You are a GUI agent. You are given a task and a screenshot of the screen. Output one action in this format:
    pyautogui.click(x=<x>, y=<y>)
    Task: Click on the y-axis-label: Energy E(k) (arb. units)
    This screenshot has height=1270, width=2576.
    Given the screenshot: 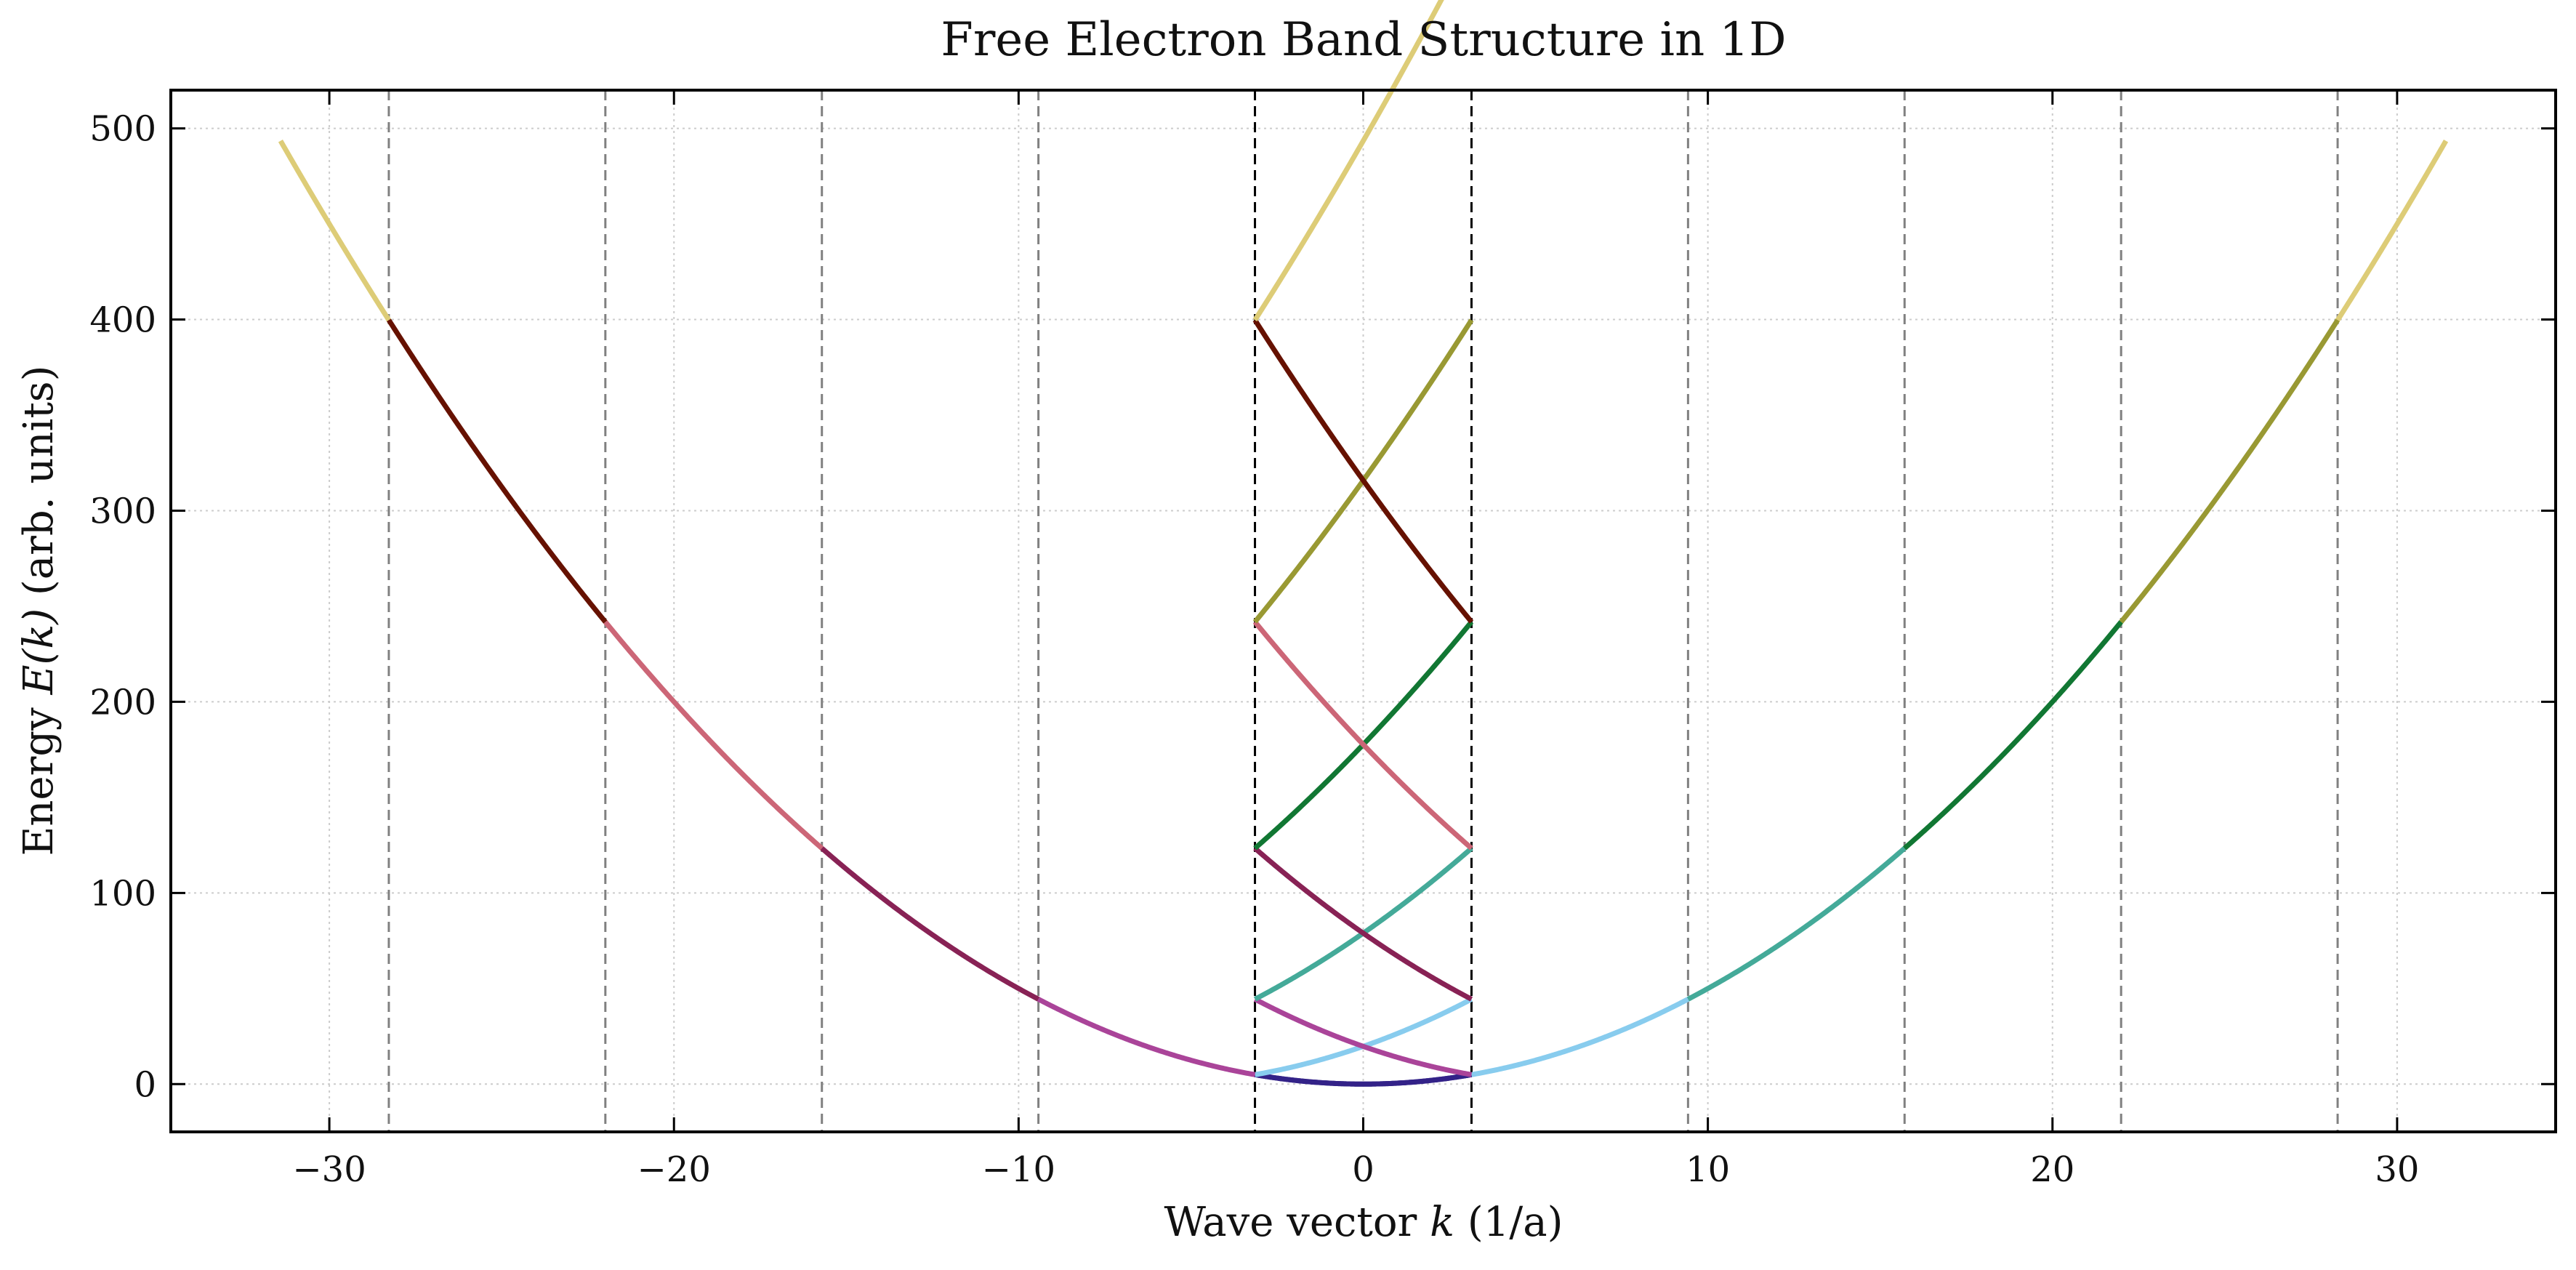 What is the action you would take?
    pyautogui.click(x=39, y=610)
    